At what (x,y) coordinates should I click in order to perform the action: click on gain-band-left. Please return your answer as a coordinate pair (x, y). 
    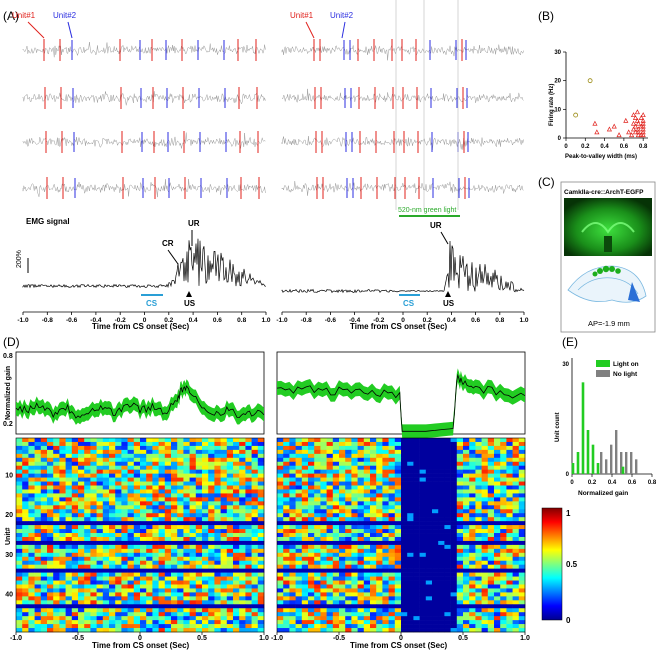
    Looking at the image, I should click on (140, 402).